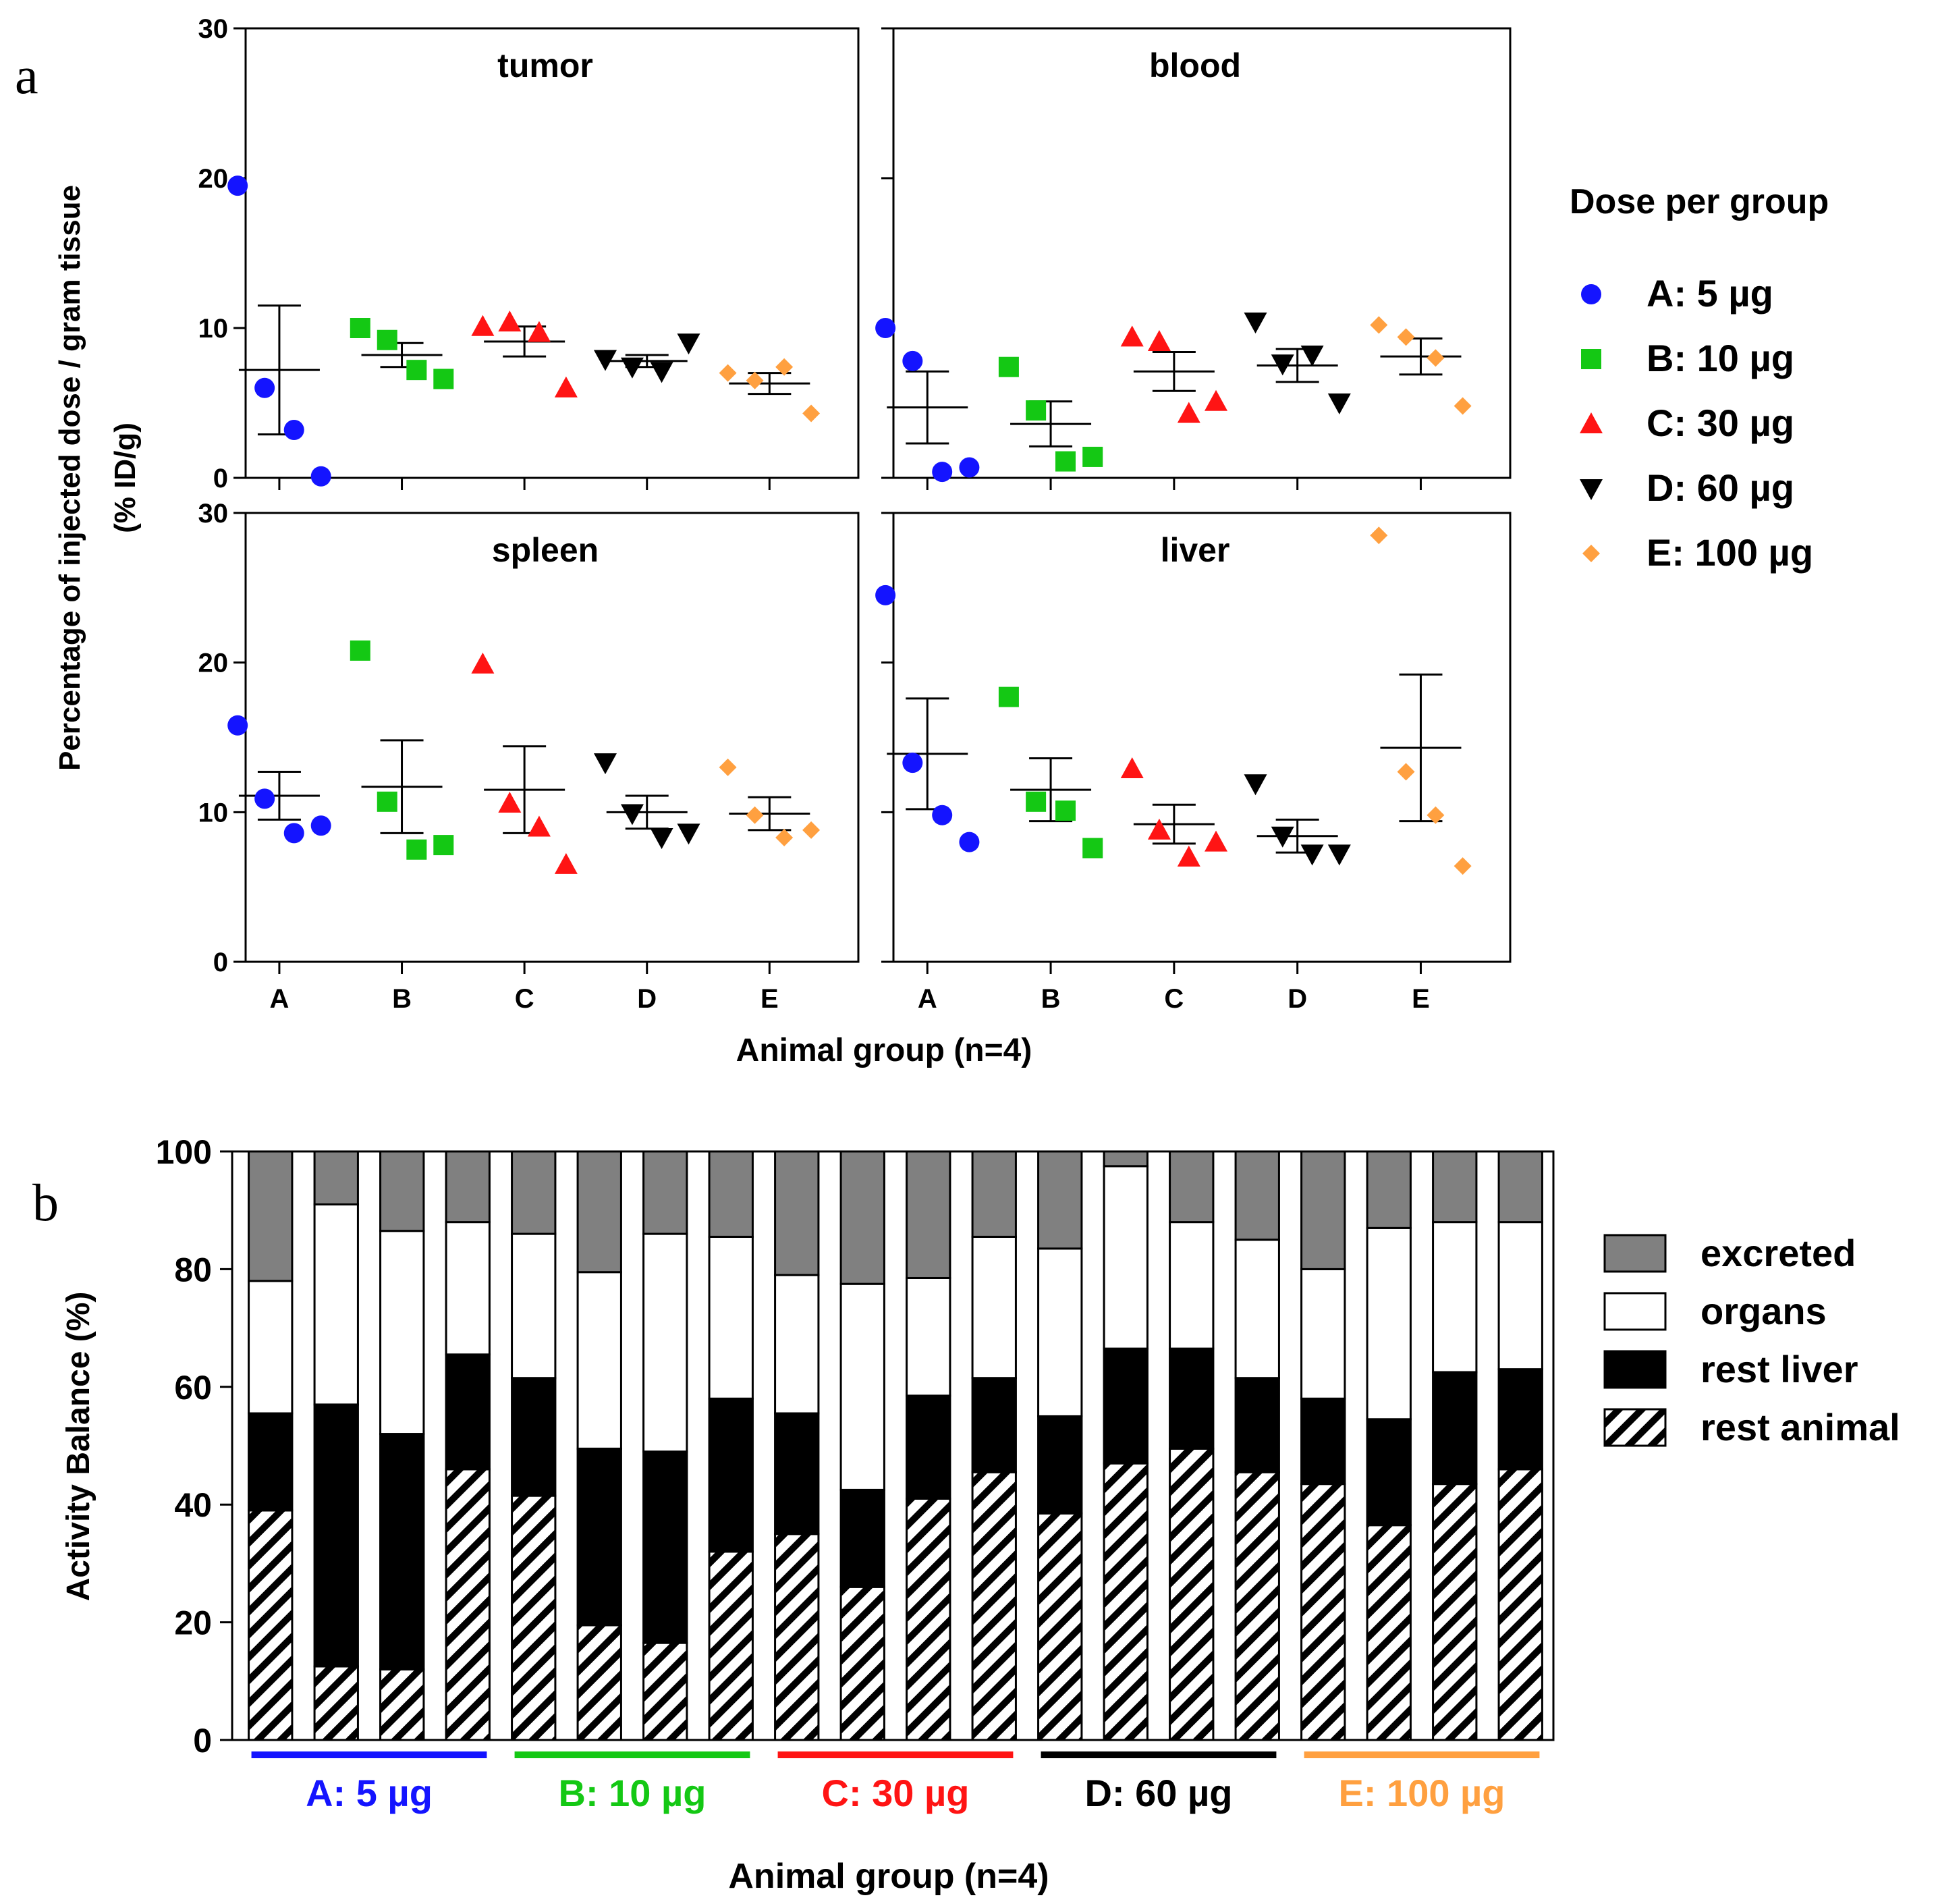  Describe the element at coordinates (1720, 423) in the screenshot. I see `legend-label-C: C: 30 µg` at that location.